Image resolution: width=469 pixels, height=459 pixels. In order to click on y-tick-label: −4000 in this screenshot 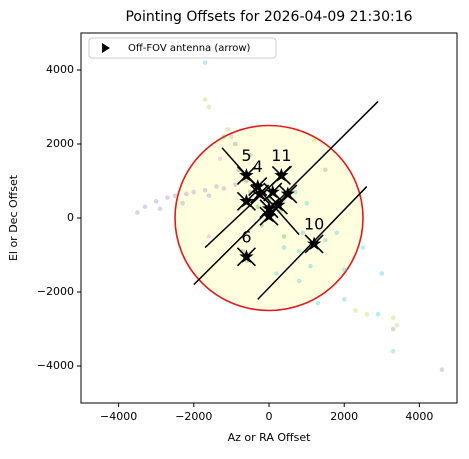, I will do `click(55, 365)`.